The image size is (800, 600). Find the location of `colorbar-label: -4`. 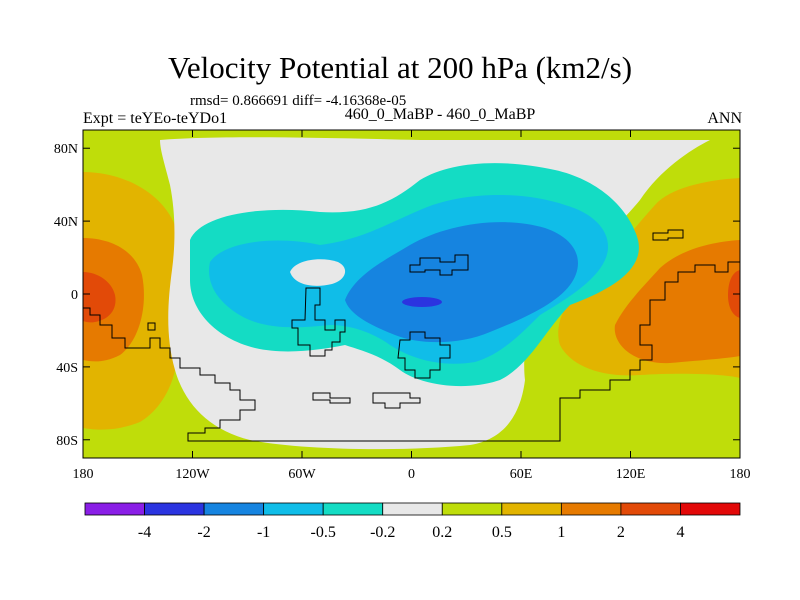

colorbar-label: -4 is located at coordinates (144, 532).